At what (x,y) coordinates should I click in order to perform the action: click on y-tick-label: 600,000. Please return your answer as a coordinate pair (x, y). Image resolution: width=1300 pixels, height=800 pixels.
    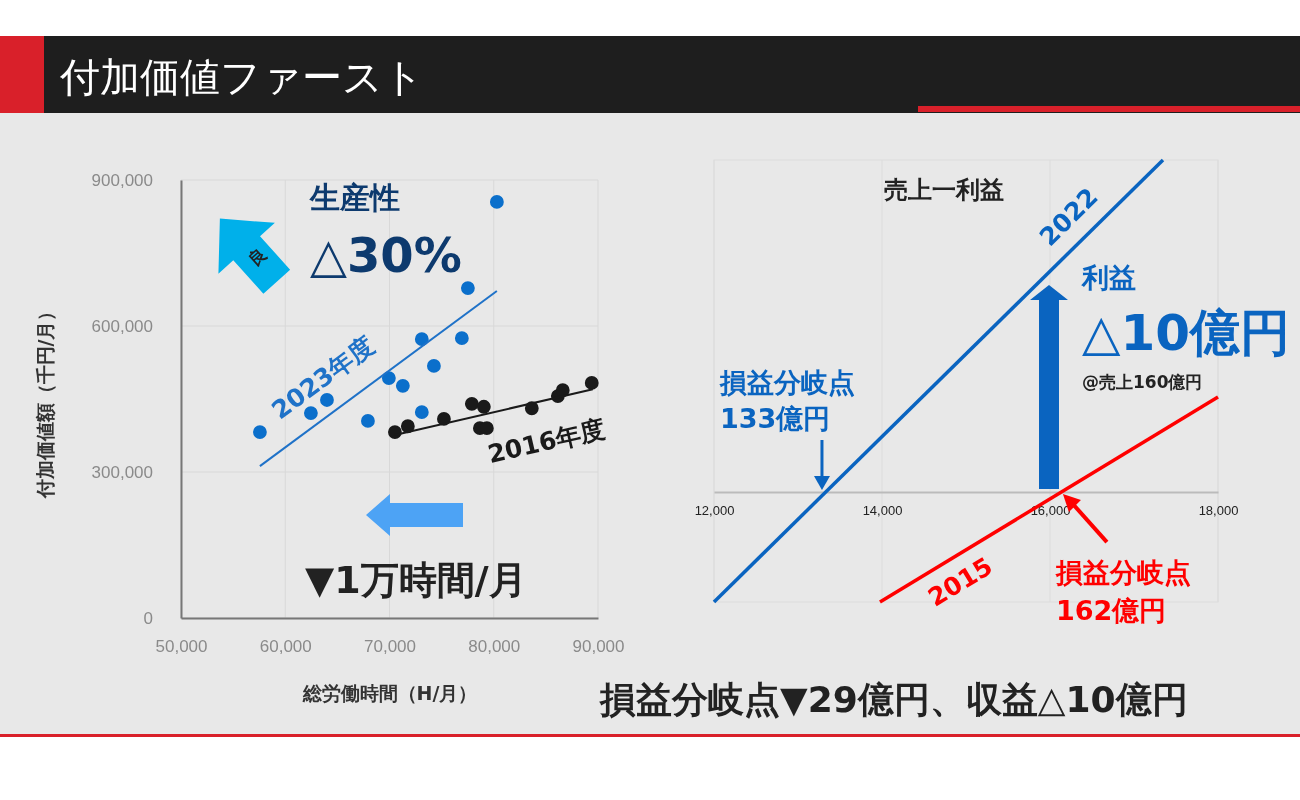
    Looking at the image, I should click on (122, 326).